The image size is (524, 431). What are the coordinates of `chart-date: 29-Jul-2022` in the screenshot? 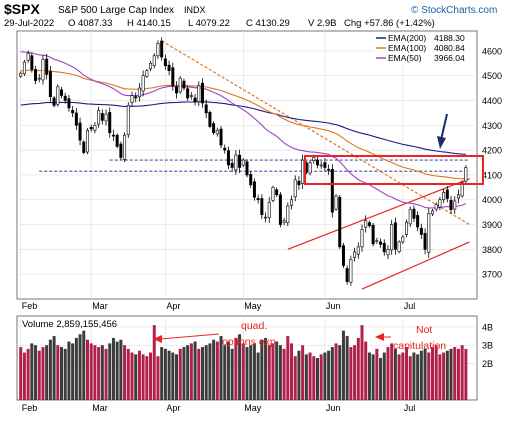 It's located at (29, 23).